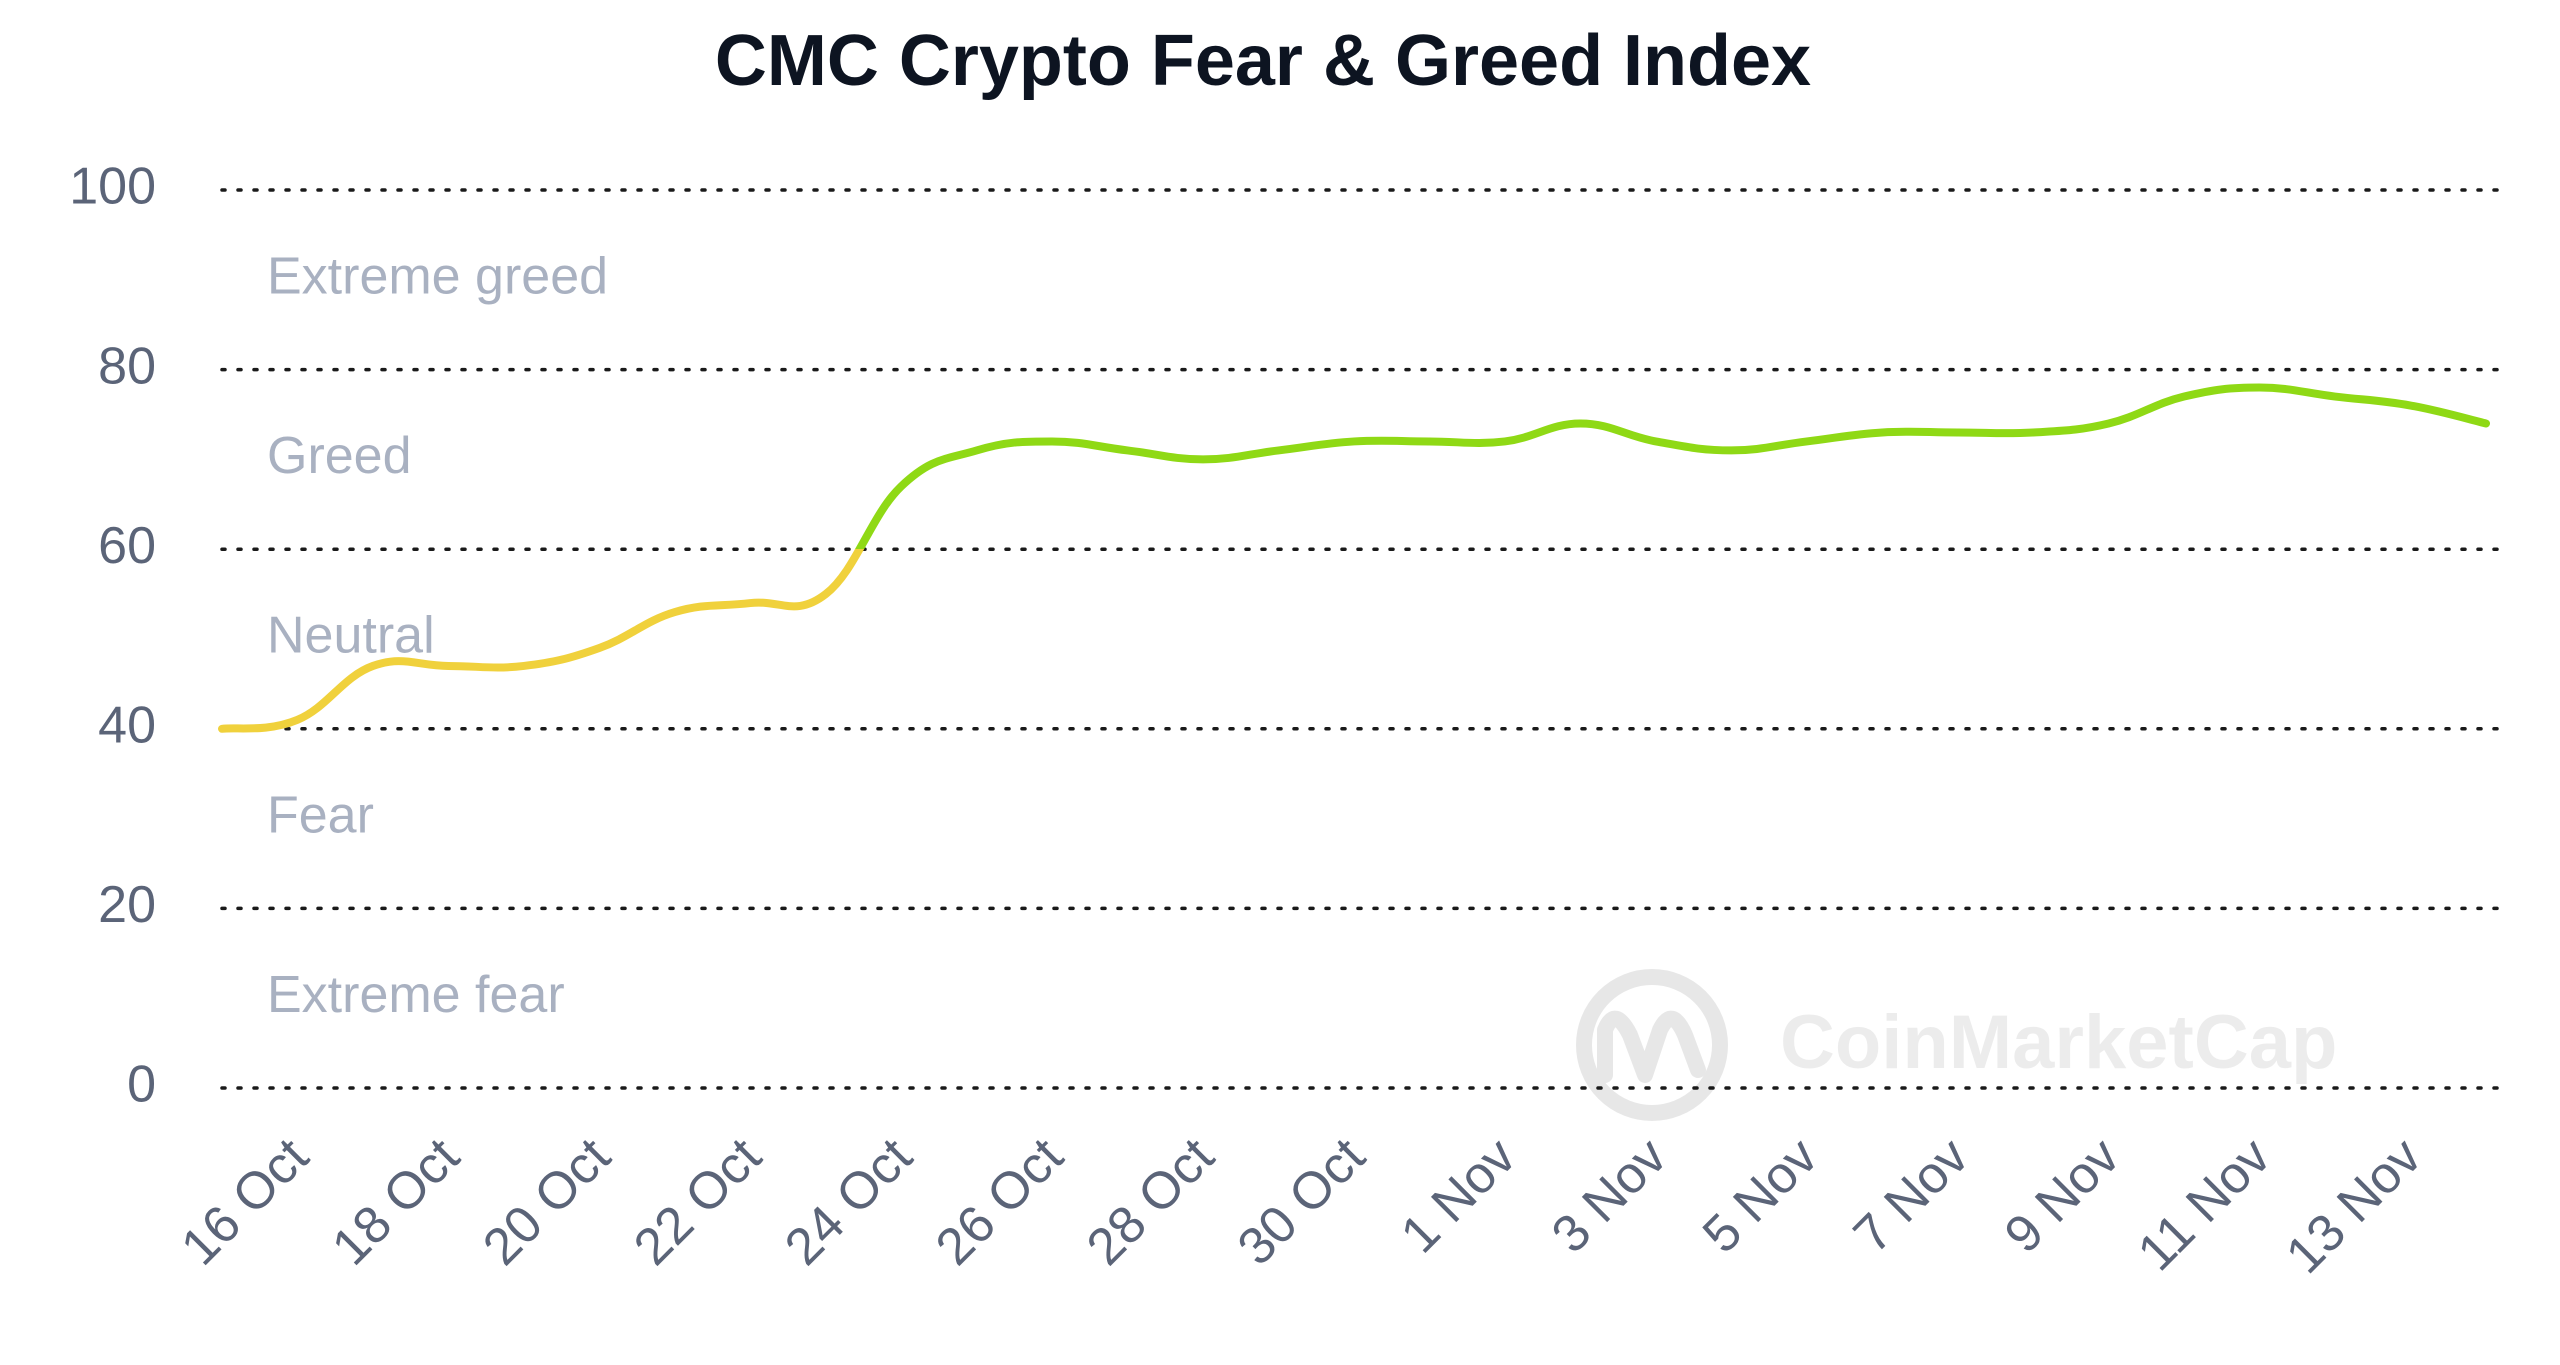 This screenshot has height=1365, width=2560. Describe the element at coordinates (2354, 1206) in the screenshot. I see `x-tick-label: 13 Nov` at that location.